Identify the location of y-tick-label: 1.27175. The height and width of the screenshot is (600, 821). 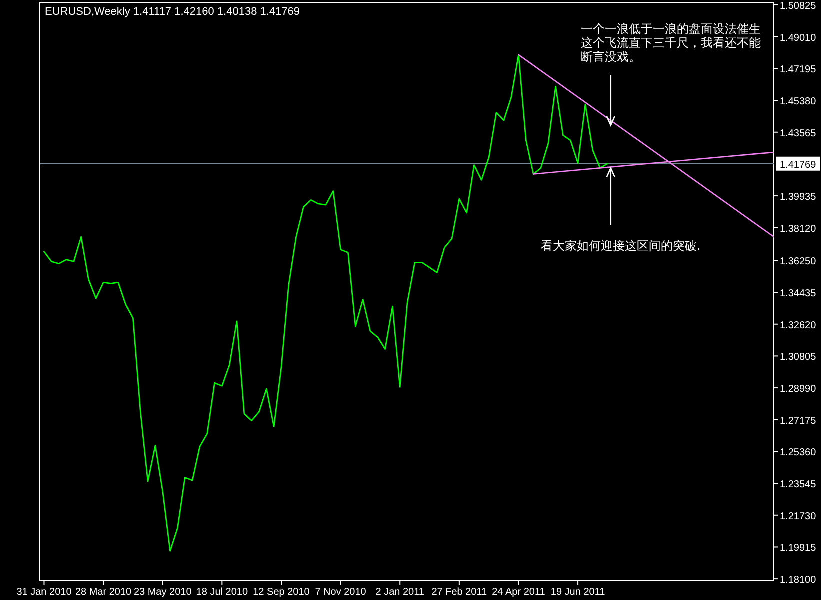
(798, 421).